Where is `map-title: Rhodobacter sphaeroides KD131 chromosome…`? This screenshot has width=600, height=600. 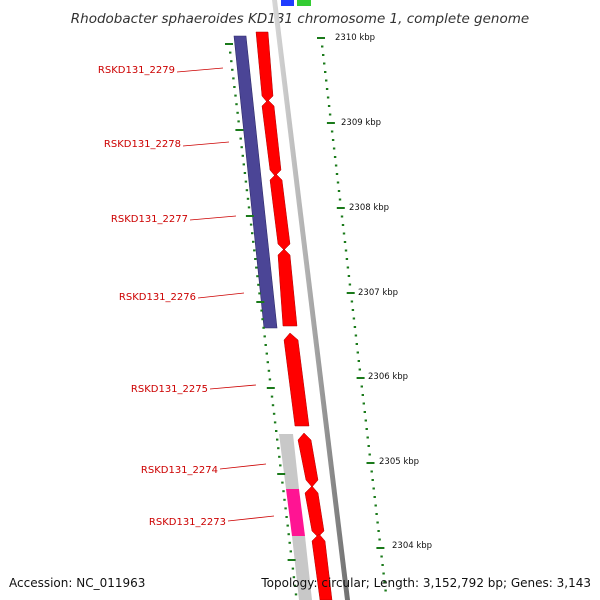
map-title: Rhodobacter sphaeroides KD131 chromosome… is located at coordinates (300, 19).